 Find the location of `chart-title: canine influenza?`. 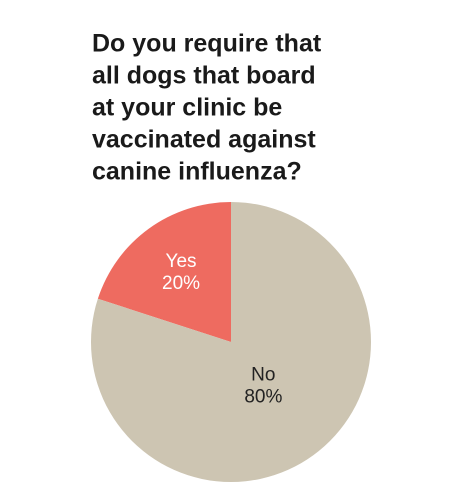

chart-title: canine influenza? is located at coordinates (197, 172).